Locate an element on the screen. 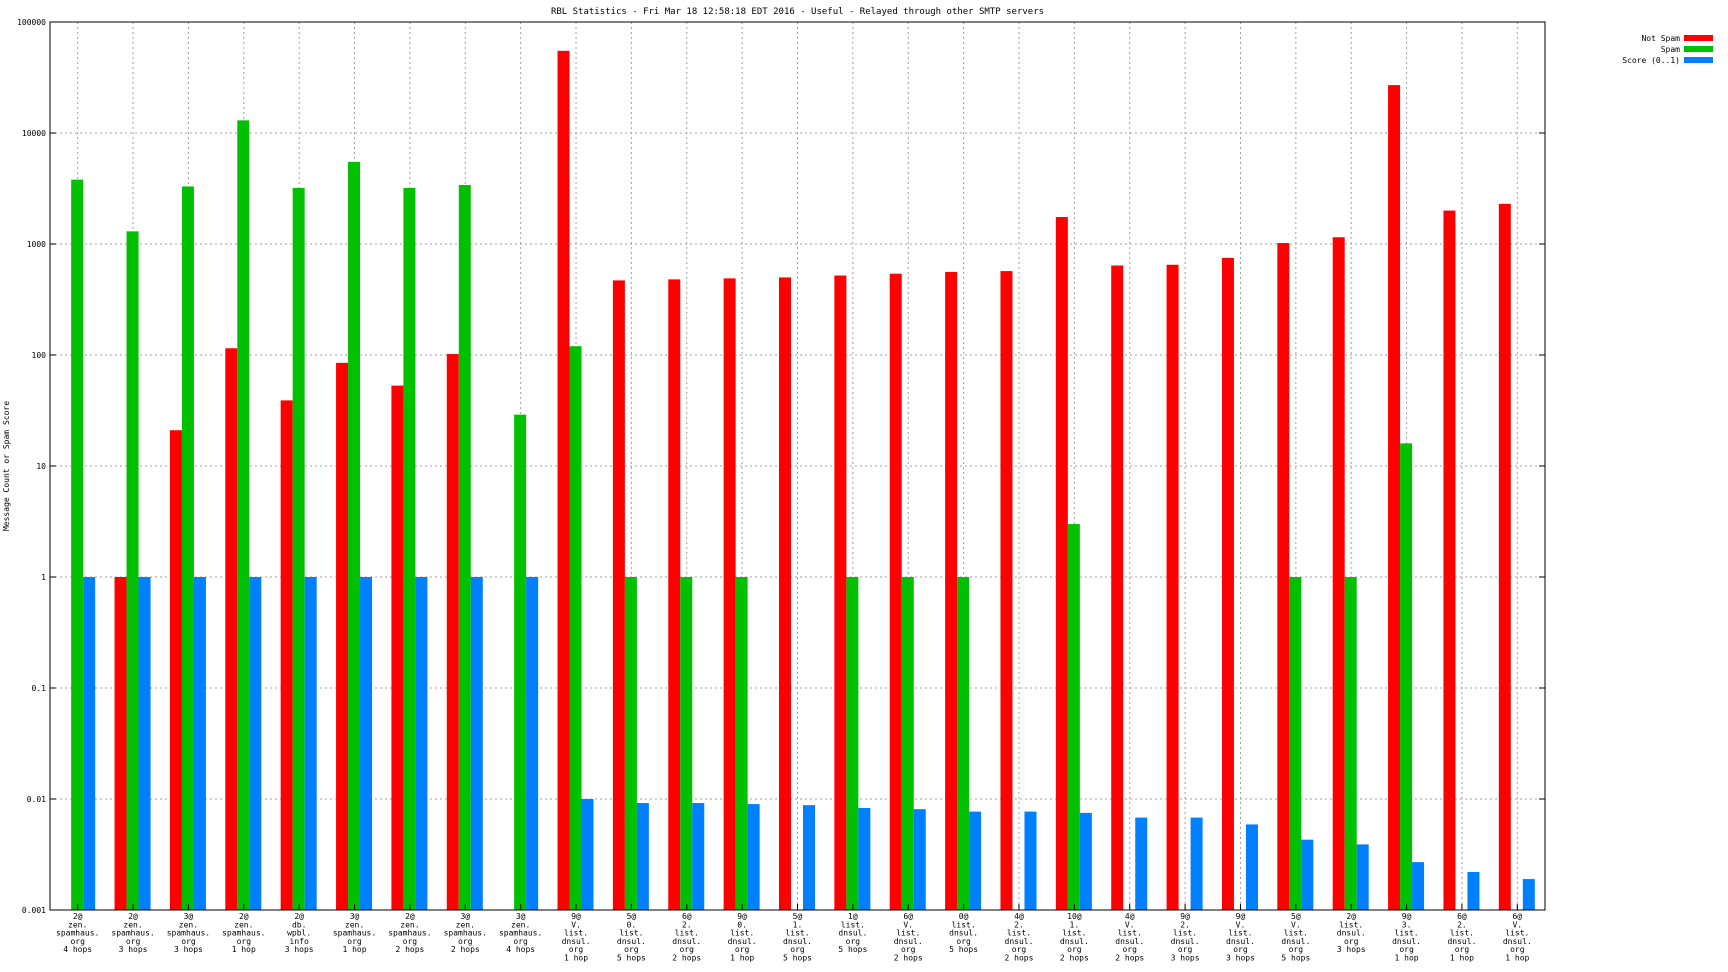  x-category-label-line: db. is located at coordinates (299, 924).